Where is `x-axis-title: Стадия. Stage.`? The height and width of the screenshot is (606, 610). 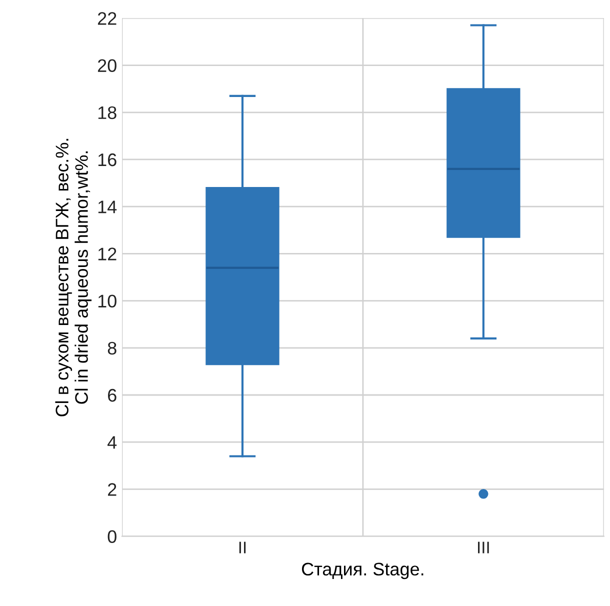 x-axis-title: Стадия. Stage. is located at coordinates (363, 571).